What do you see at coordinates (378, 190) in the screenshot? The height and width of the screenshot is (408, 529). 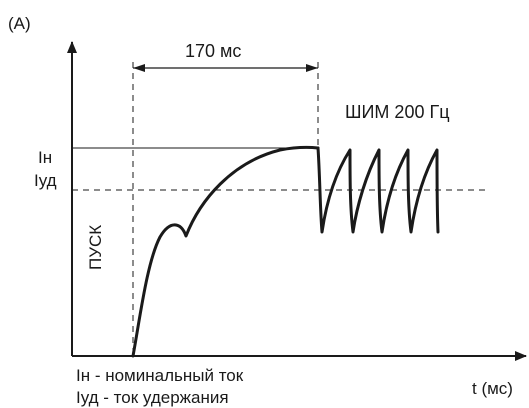 I see `pwm-waveform` at bounding box center [378, 190].